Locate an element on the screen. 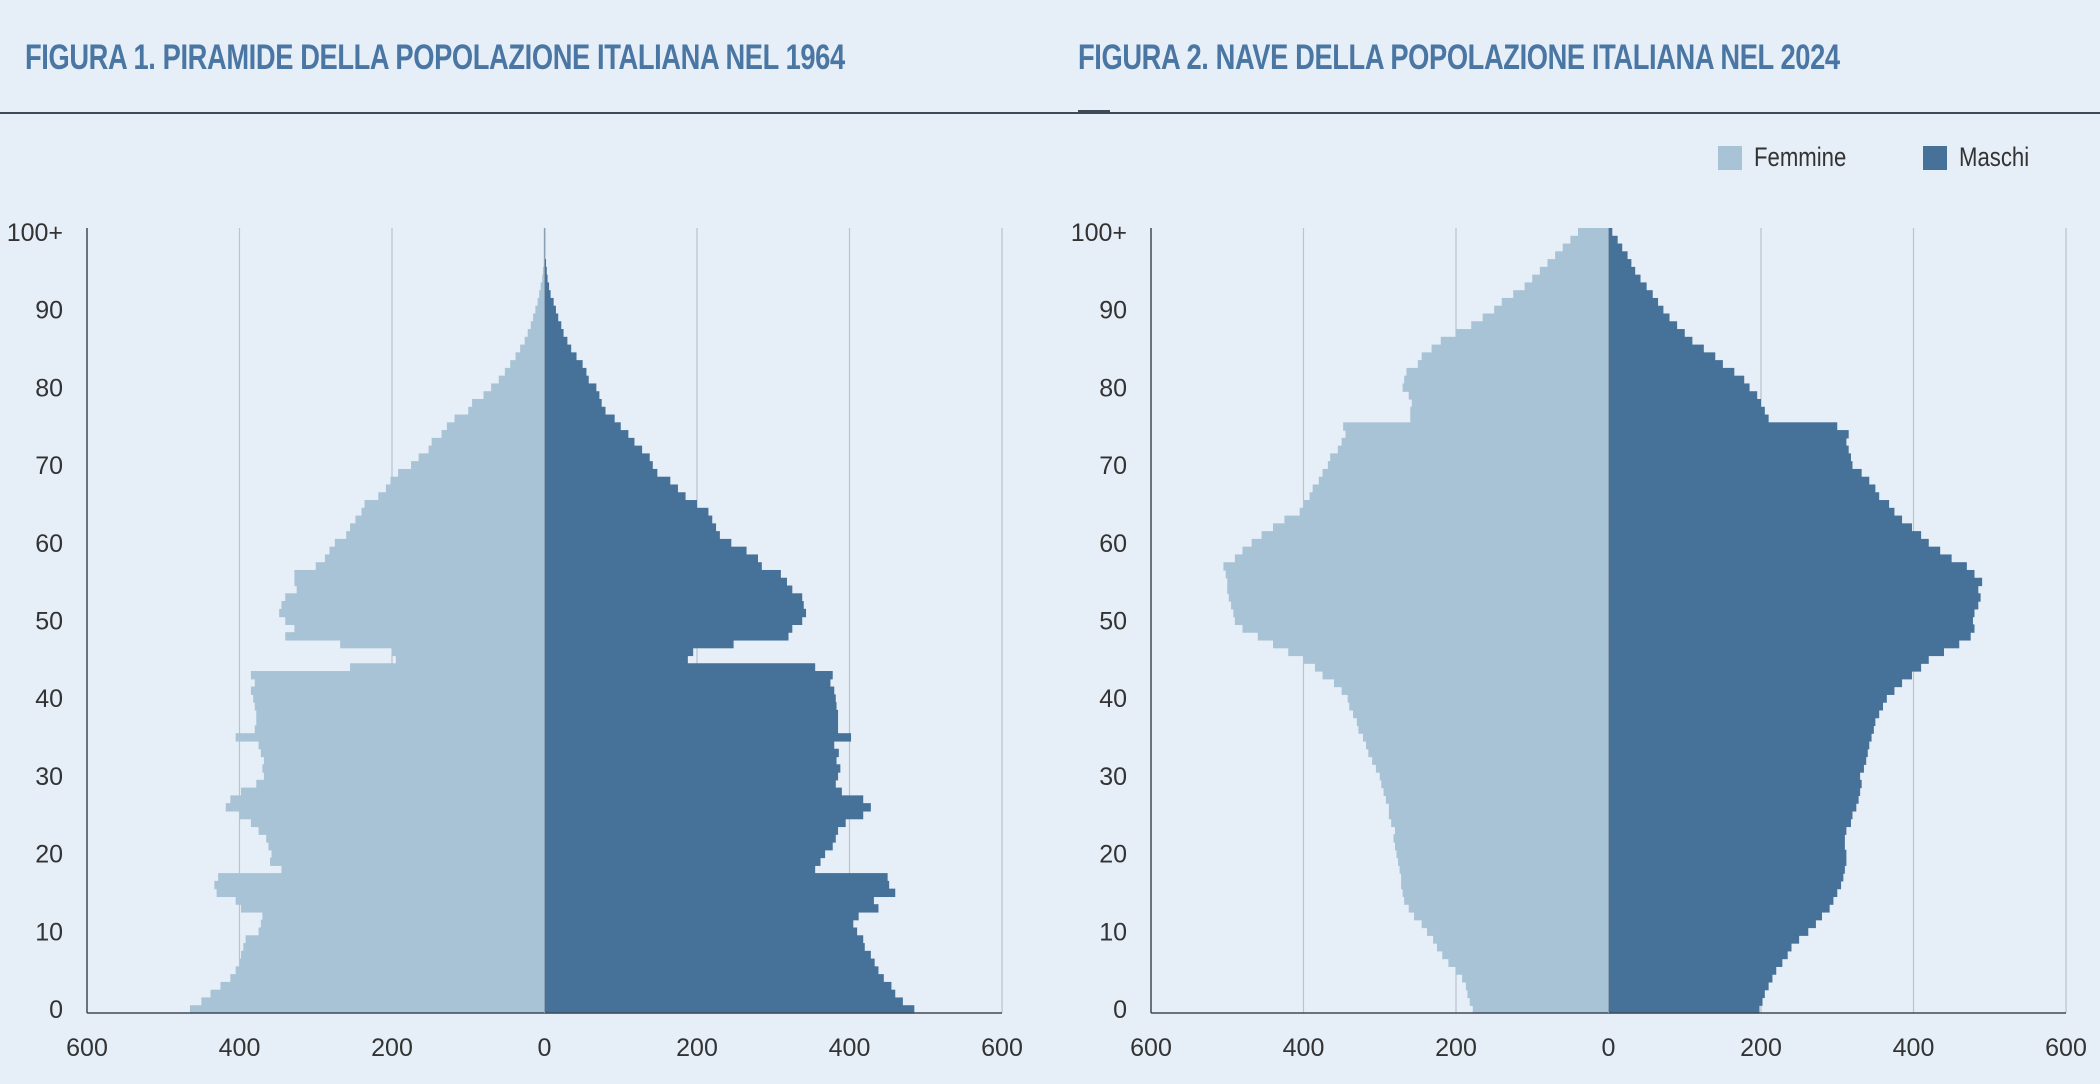 This screenshot has height=1084, width=2100. y-tick-label: 100+ is located at coordinates (35, 233).